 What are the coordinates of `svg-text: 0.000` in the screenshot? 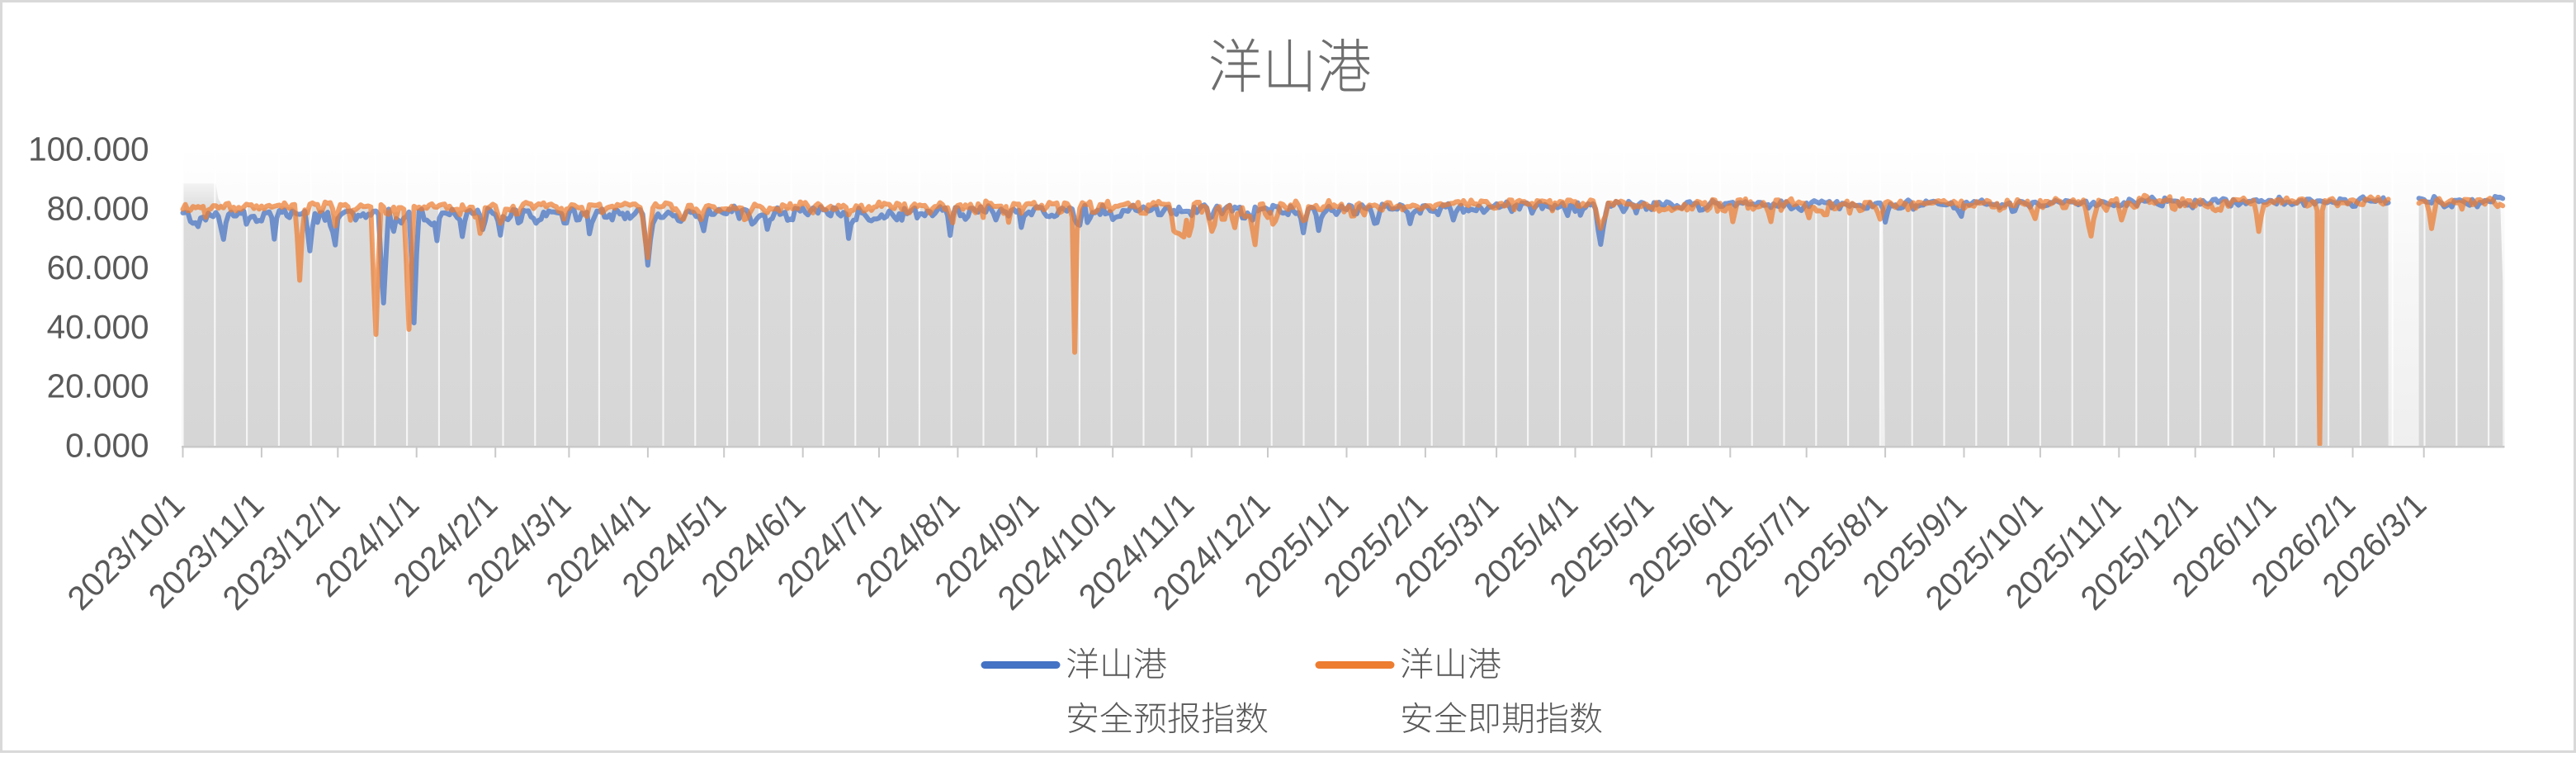 It's located at (107, 446).